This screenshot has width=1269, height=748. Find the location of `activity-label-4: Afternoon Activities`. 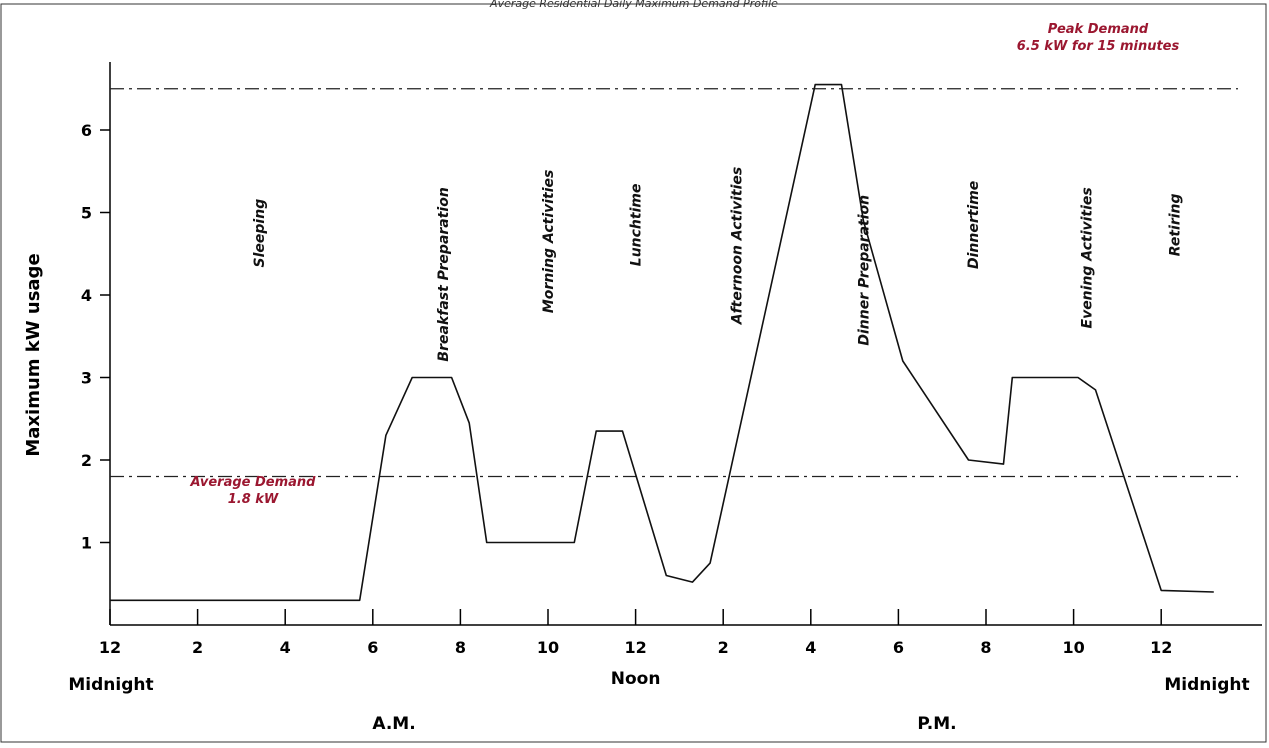

activity-label-4: Afternoon Activities is located at coordinates (737, 246).